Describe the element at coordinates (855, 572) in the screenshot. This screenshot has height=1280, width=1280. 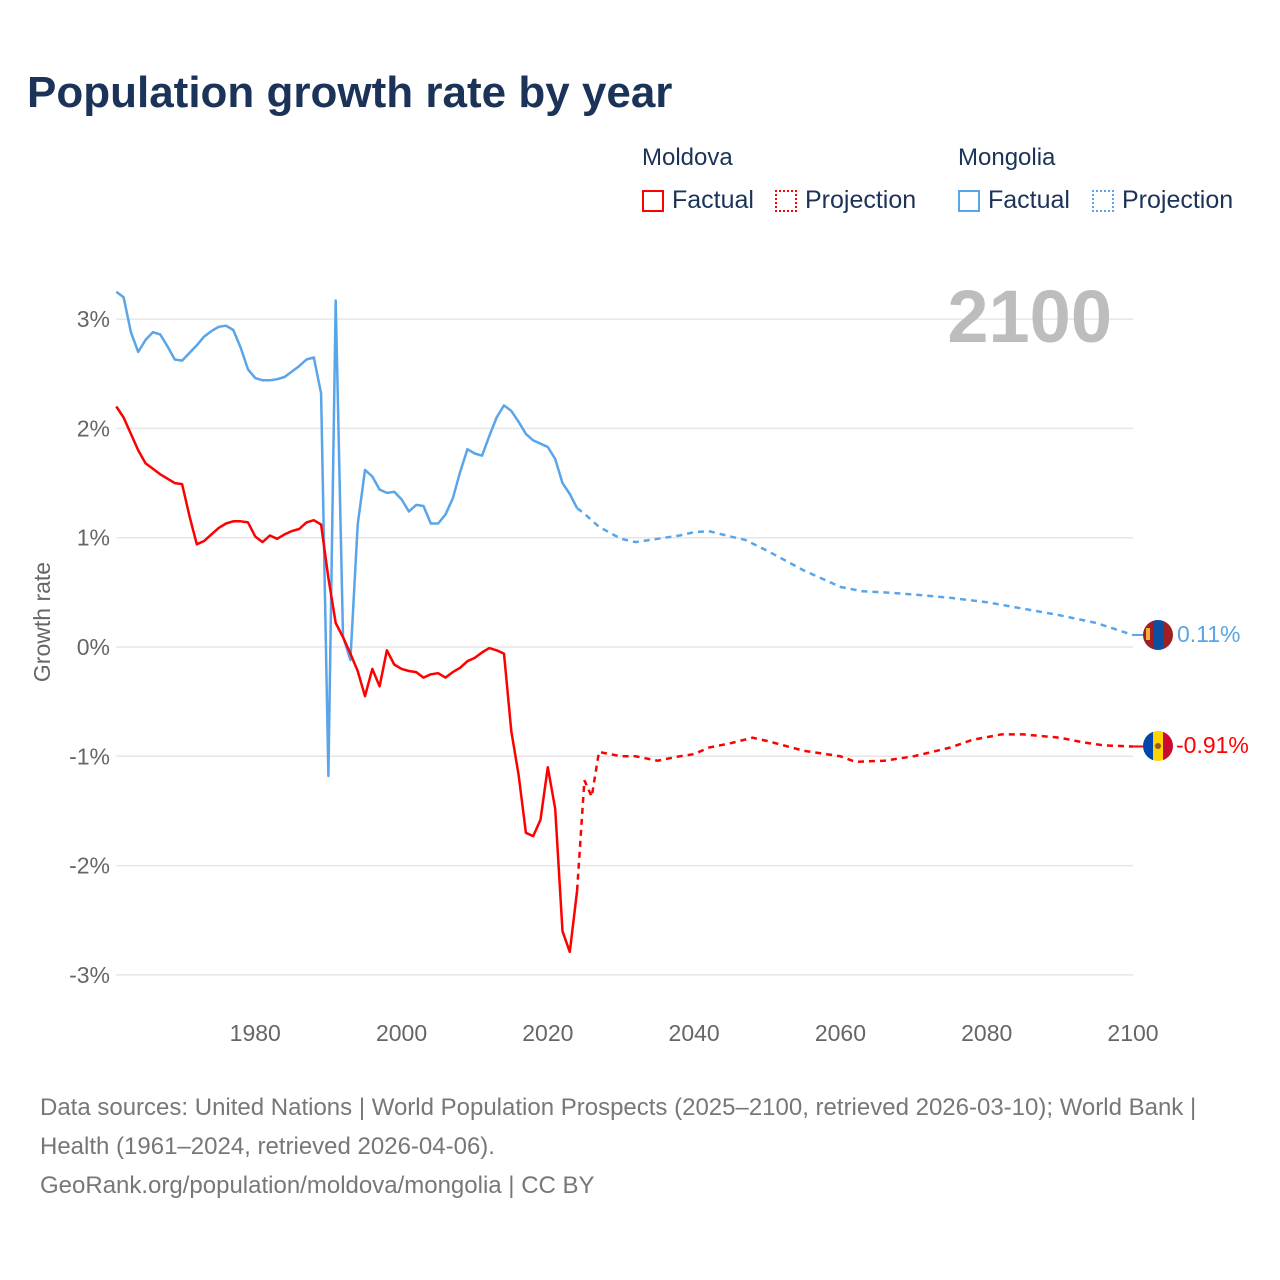
I see `mongolia-projection-line` at that location.